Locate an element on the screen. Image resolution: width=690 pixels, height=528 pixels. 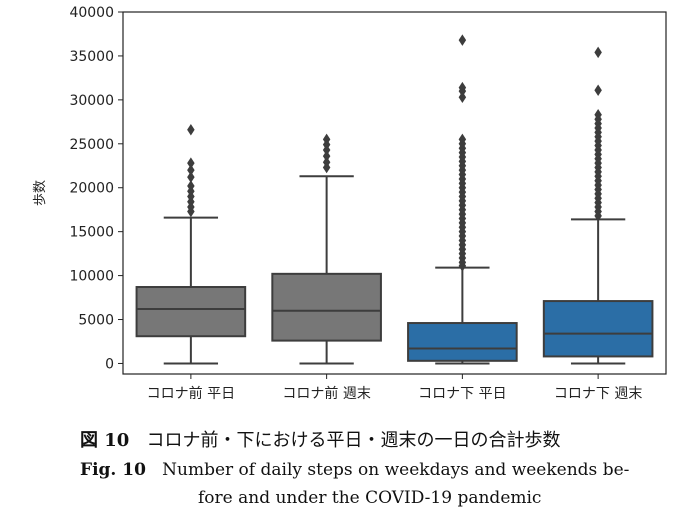
x-tick-label: コロナ前 週末 is located at coordinates (326, 393).